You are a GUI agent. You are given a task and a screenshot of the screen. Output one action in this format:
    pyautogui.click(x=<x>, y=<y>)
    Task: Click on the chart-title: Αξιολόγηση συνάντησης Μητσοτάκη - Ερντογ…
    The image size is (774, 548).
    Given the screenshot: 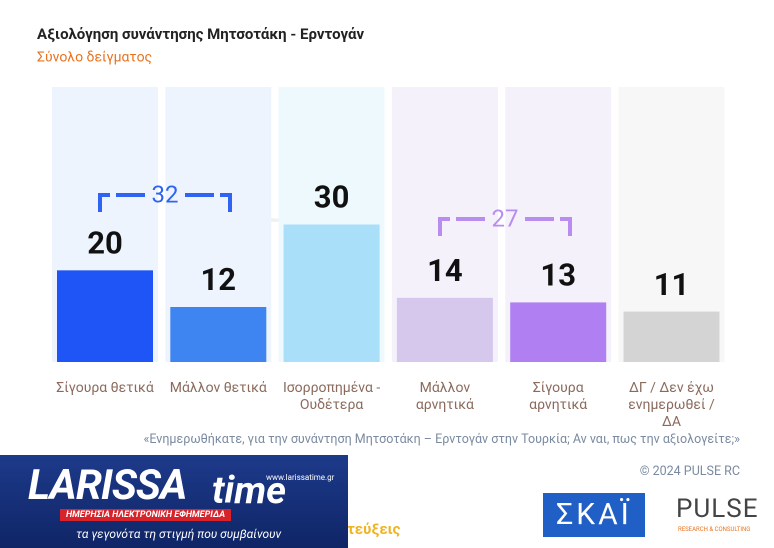 What is the action you would take?
    pyautogui.click(x=201, y=34)
    